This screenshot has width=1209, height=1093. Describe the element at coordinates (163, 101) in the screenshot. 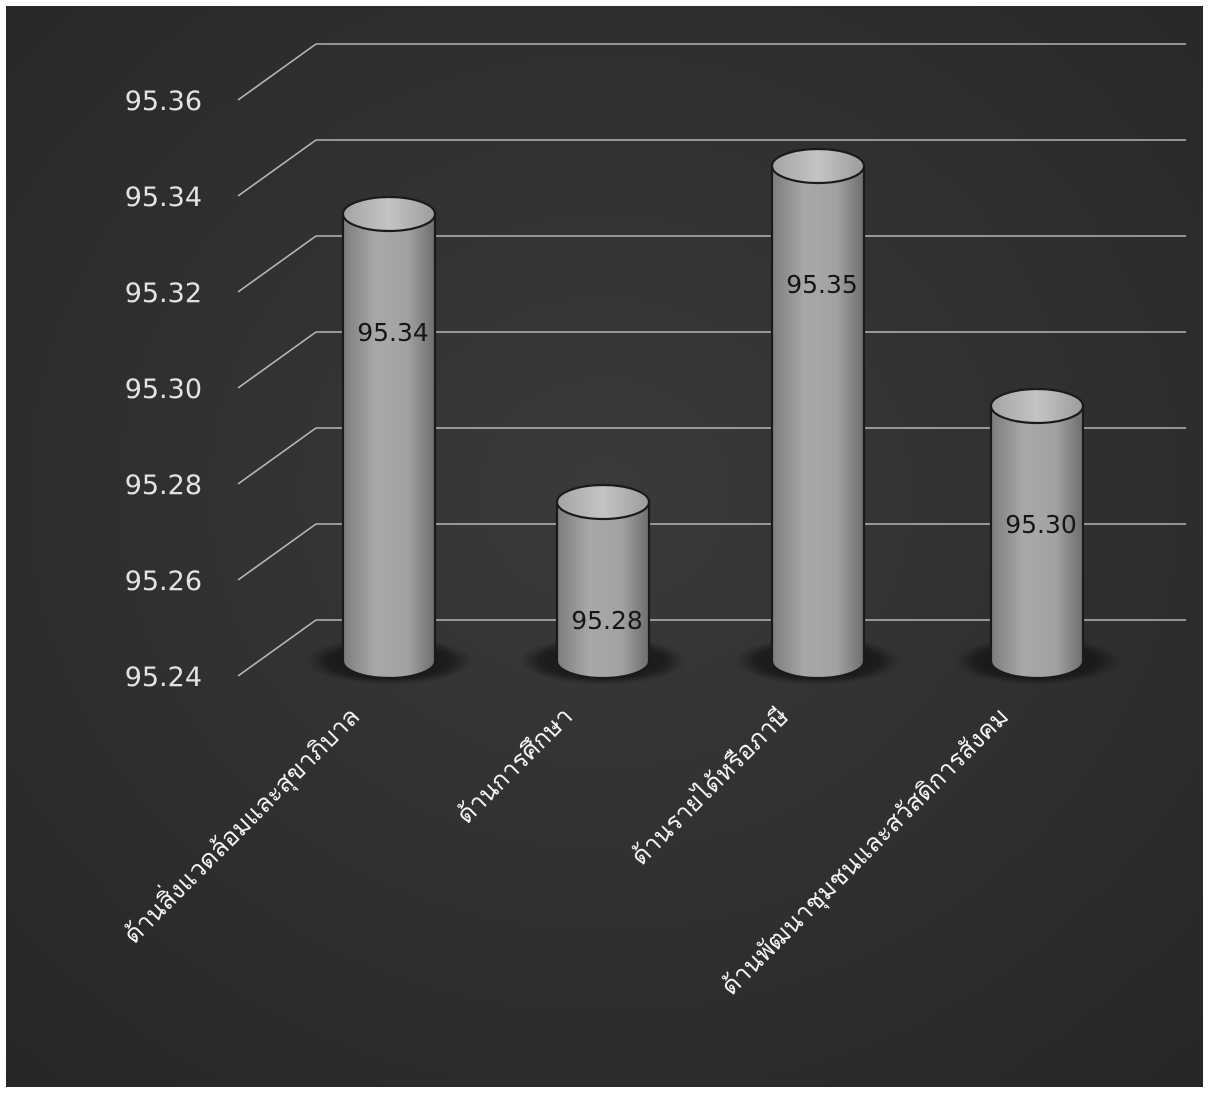

I see `y-tick-label: 95.36` at that location.